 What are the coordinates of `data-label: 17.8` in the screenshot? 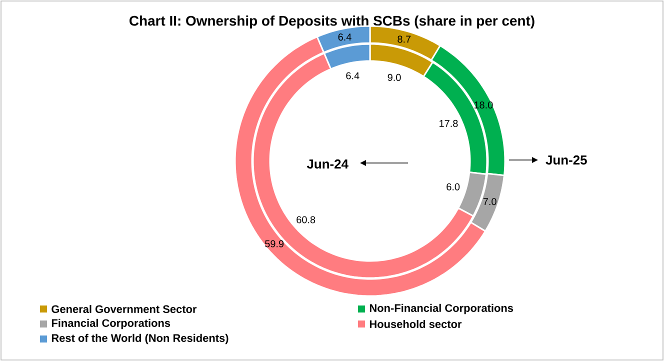 It's located at (449, 123).